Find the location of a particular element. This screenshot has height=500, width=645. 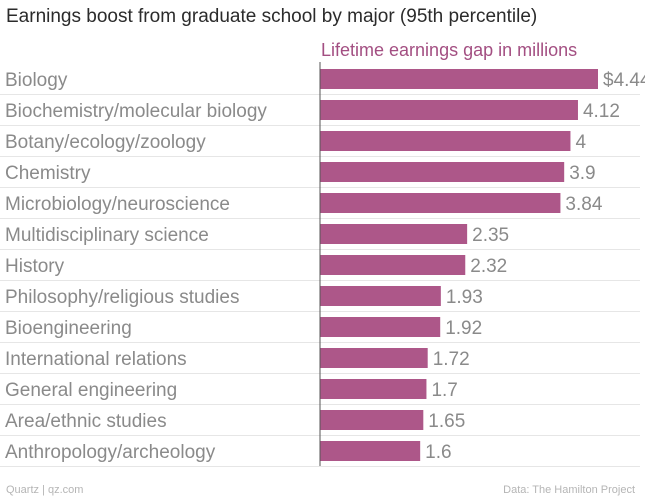

value-label: 4.12 is located at coordinates (601, 111).